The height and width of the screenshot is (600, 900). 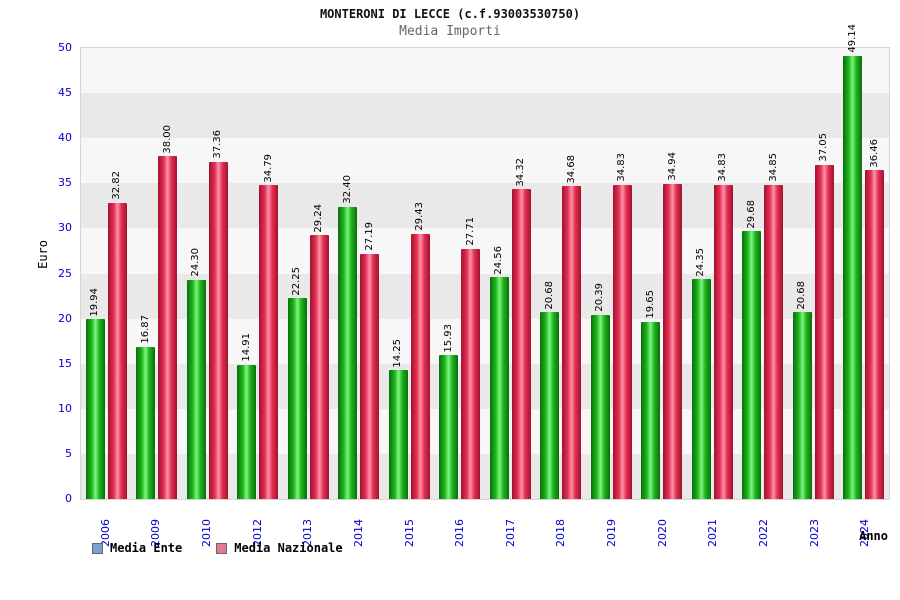 What do you see at coordinates (269, 326) in the screenshot?
I see `bar-nazionale-2012: 34.79` at bounding box center [269, 326].